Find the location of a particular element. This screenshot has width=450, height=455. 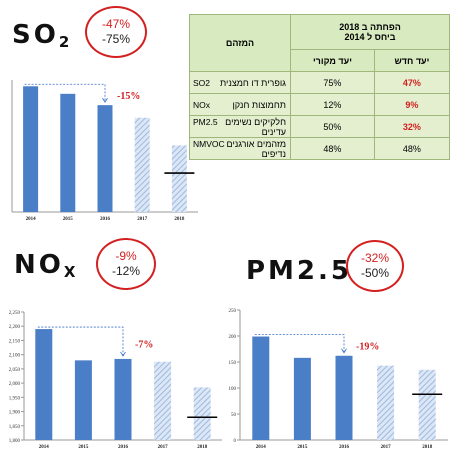

pollutant-name: גופרית דו חמצנית is located at coordinates (252, 82).